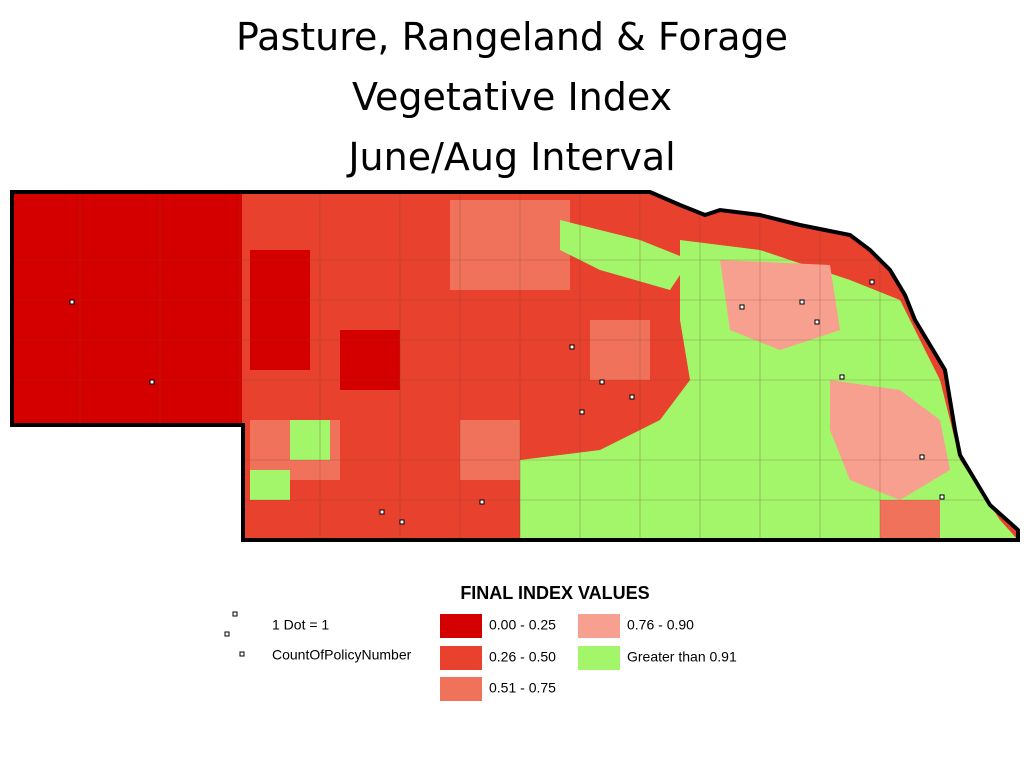 This screenshot has height=768, width=1024. Describe the element at coordinates (512, 97) in the screenshot. I see `title-line: Vegetative Index` at that location.